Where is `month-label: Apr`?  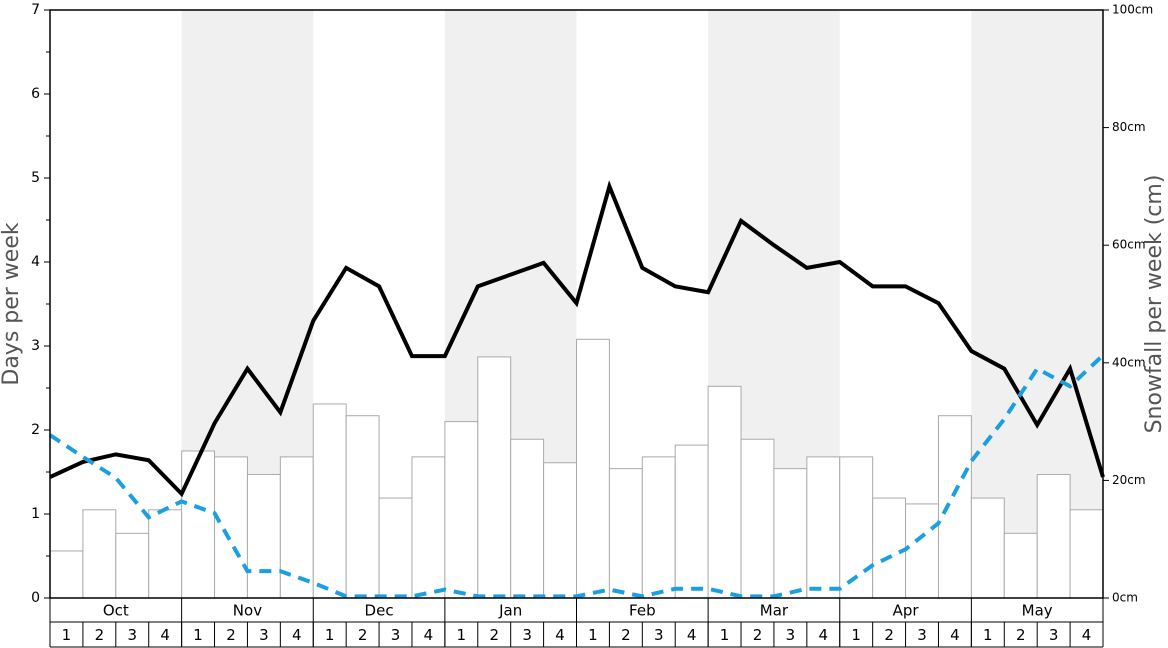 month-label: Apr is located at coordinates (906, 611).